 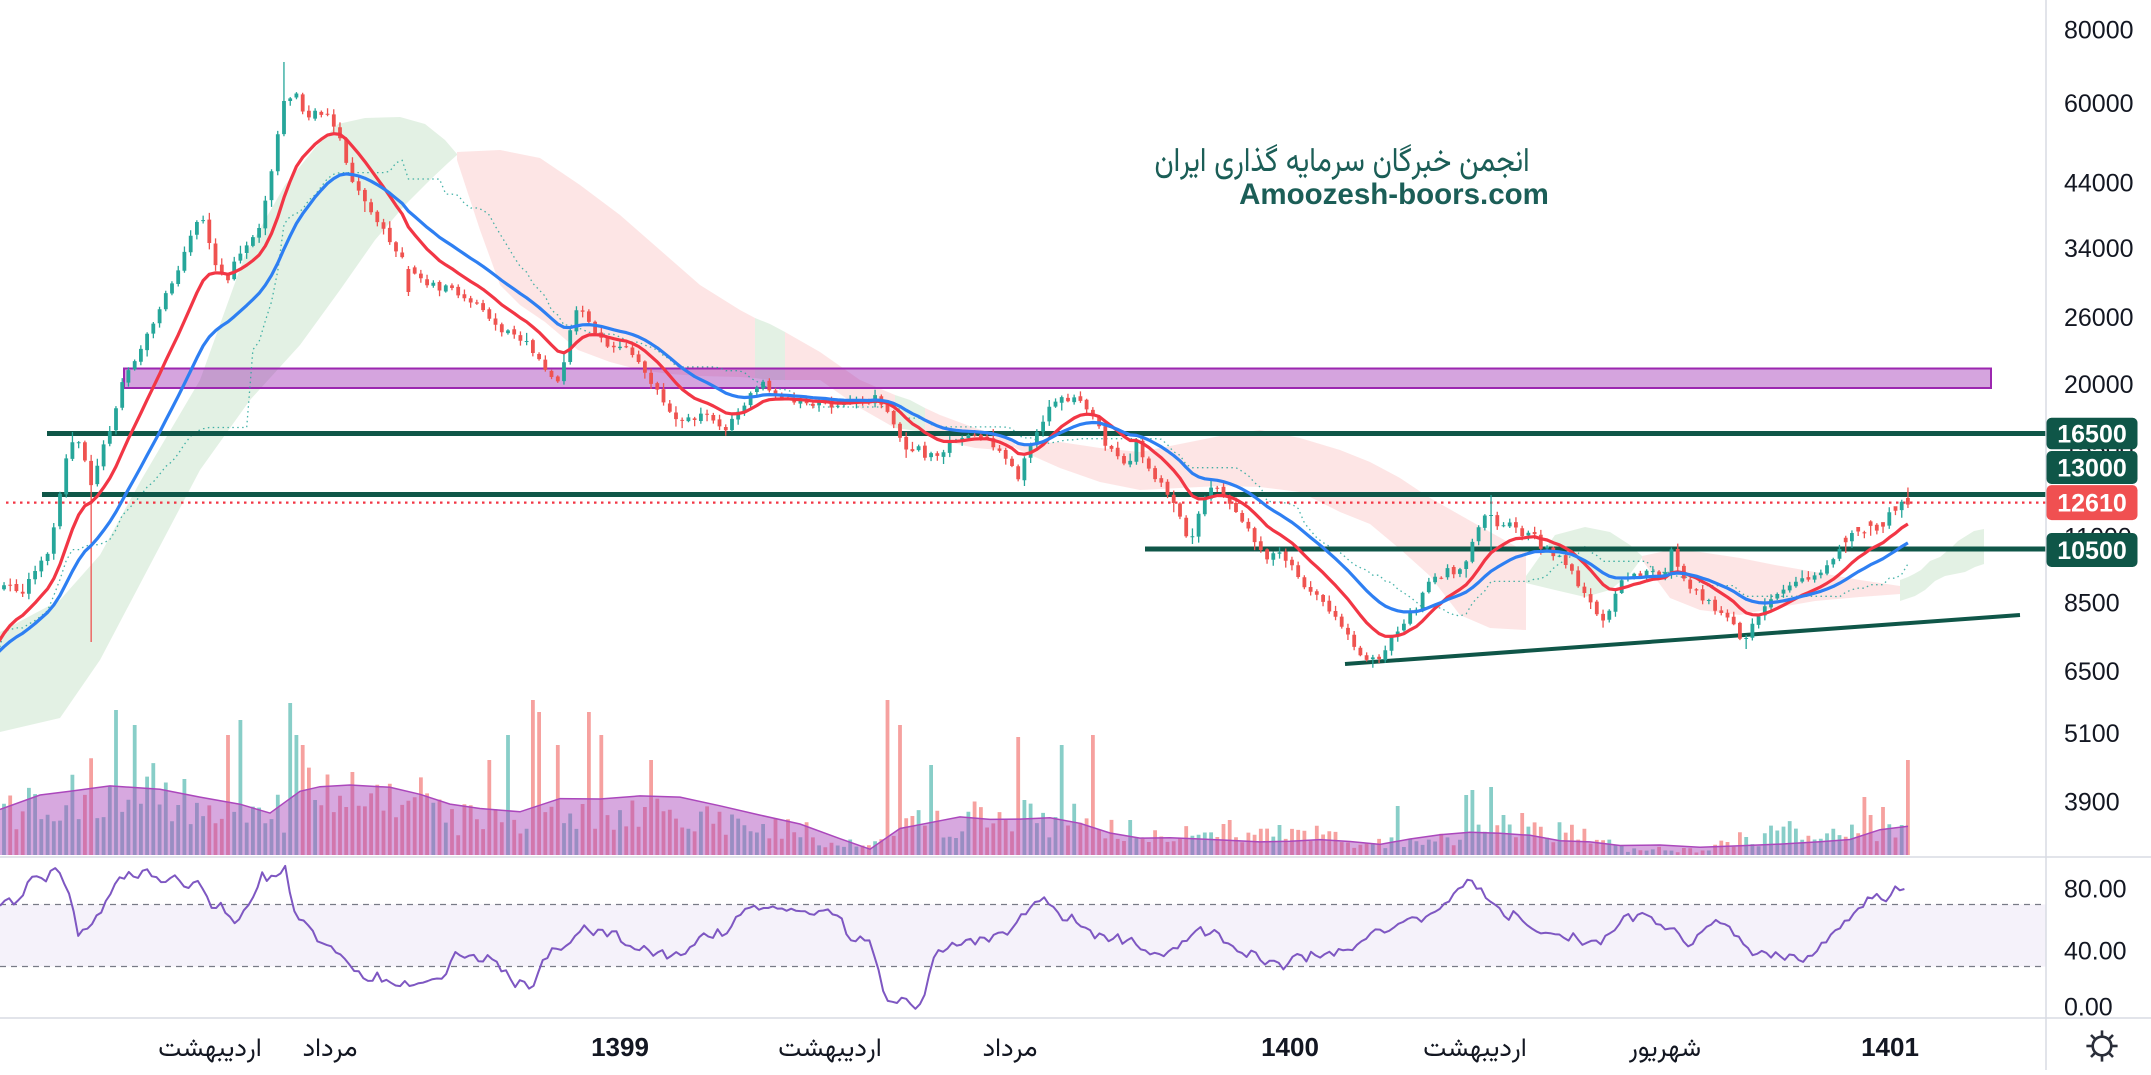 What do you see at coordinates (2092, 604) in the screenshot?
I see `svg-text: 8500` at bounding box center [2092, 604].